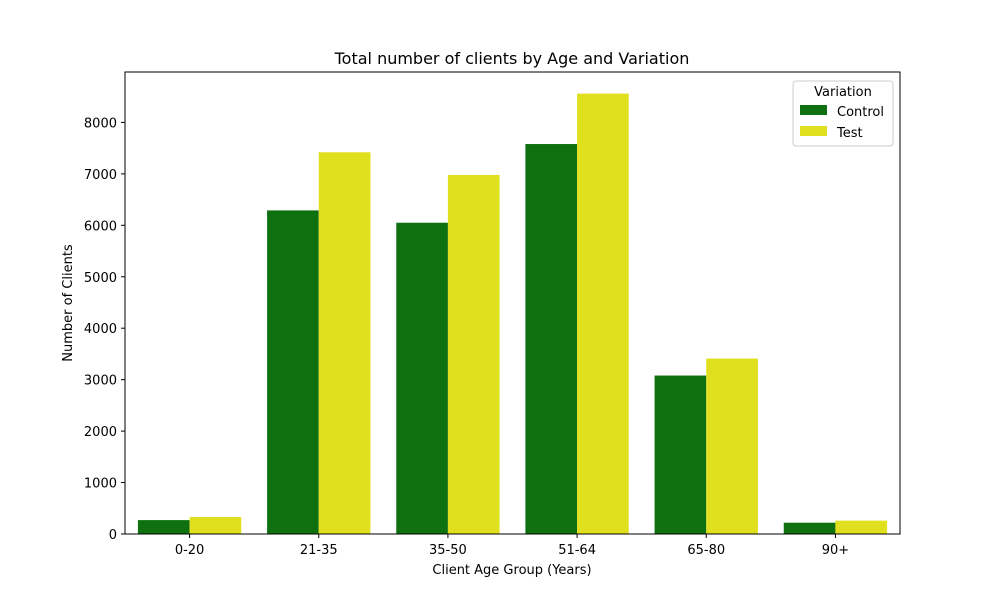 The image size is (1000, 600). What do you see at coordinates (100, 175) in the screenshot?
I see `y-tick-label: 7000` at bounding box center [100, 175].